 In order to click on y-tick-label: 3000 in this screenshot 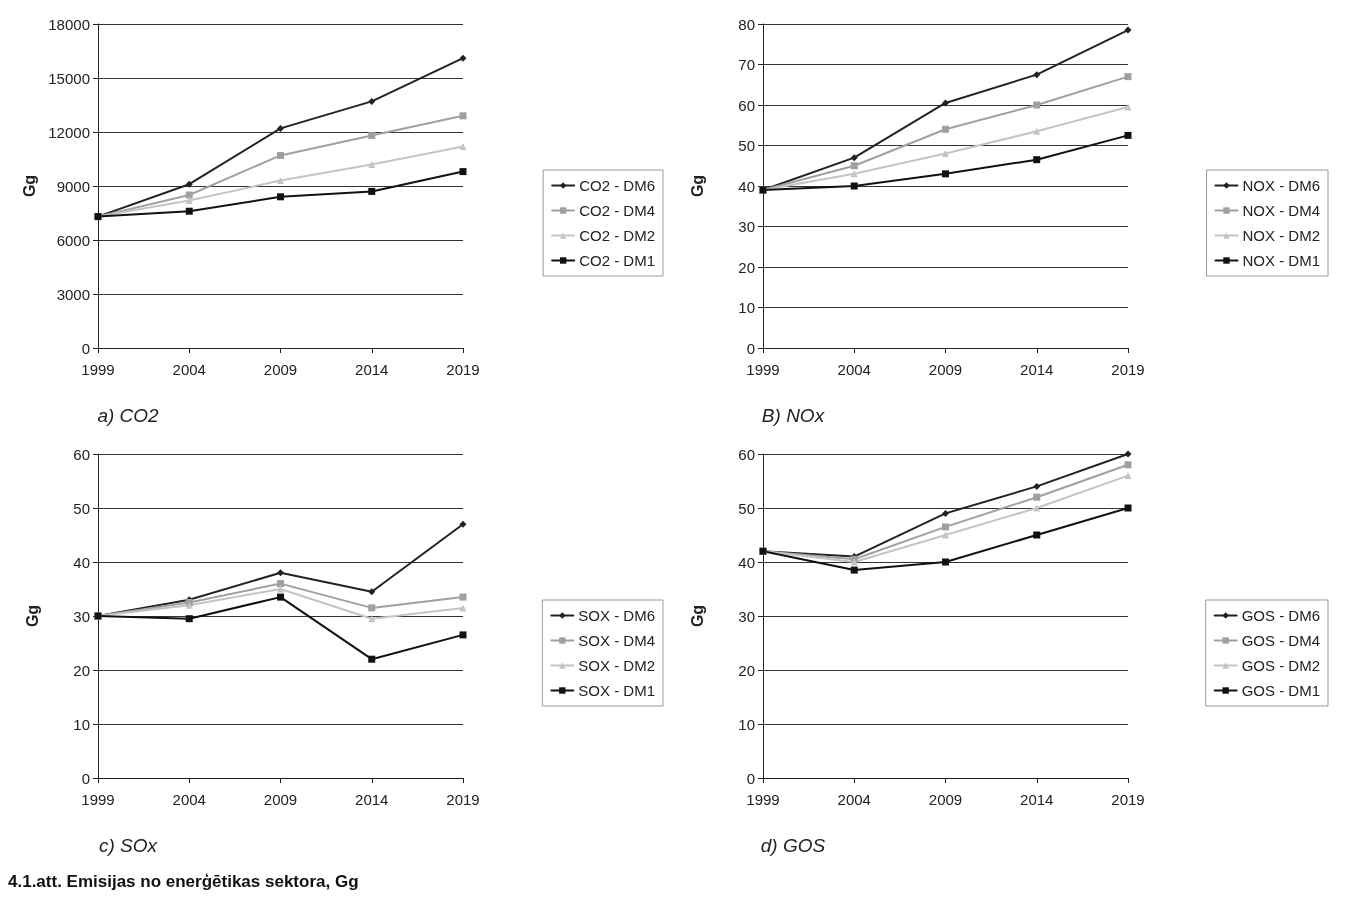, I will do `click(73, 294)`.